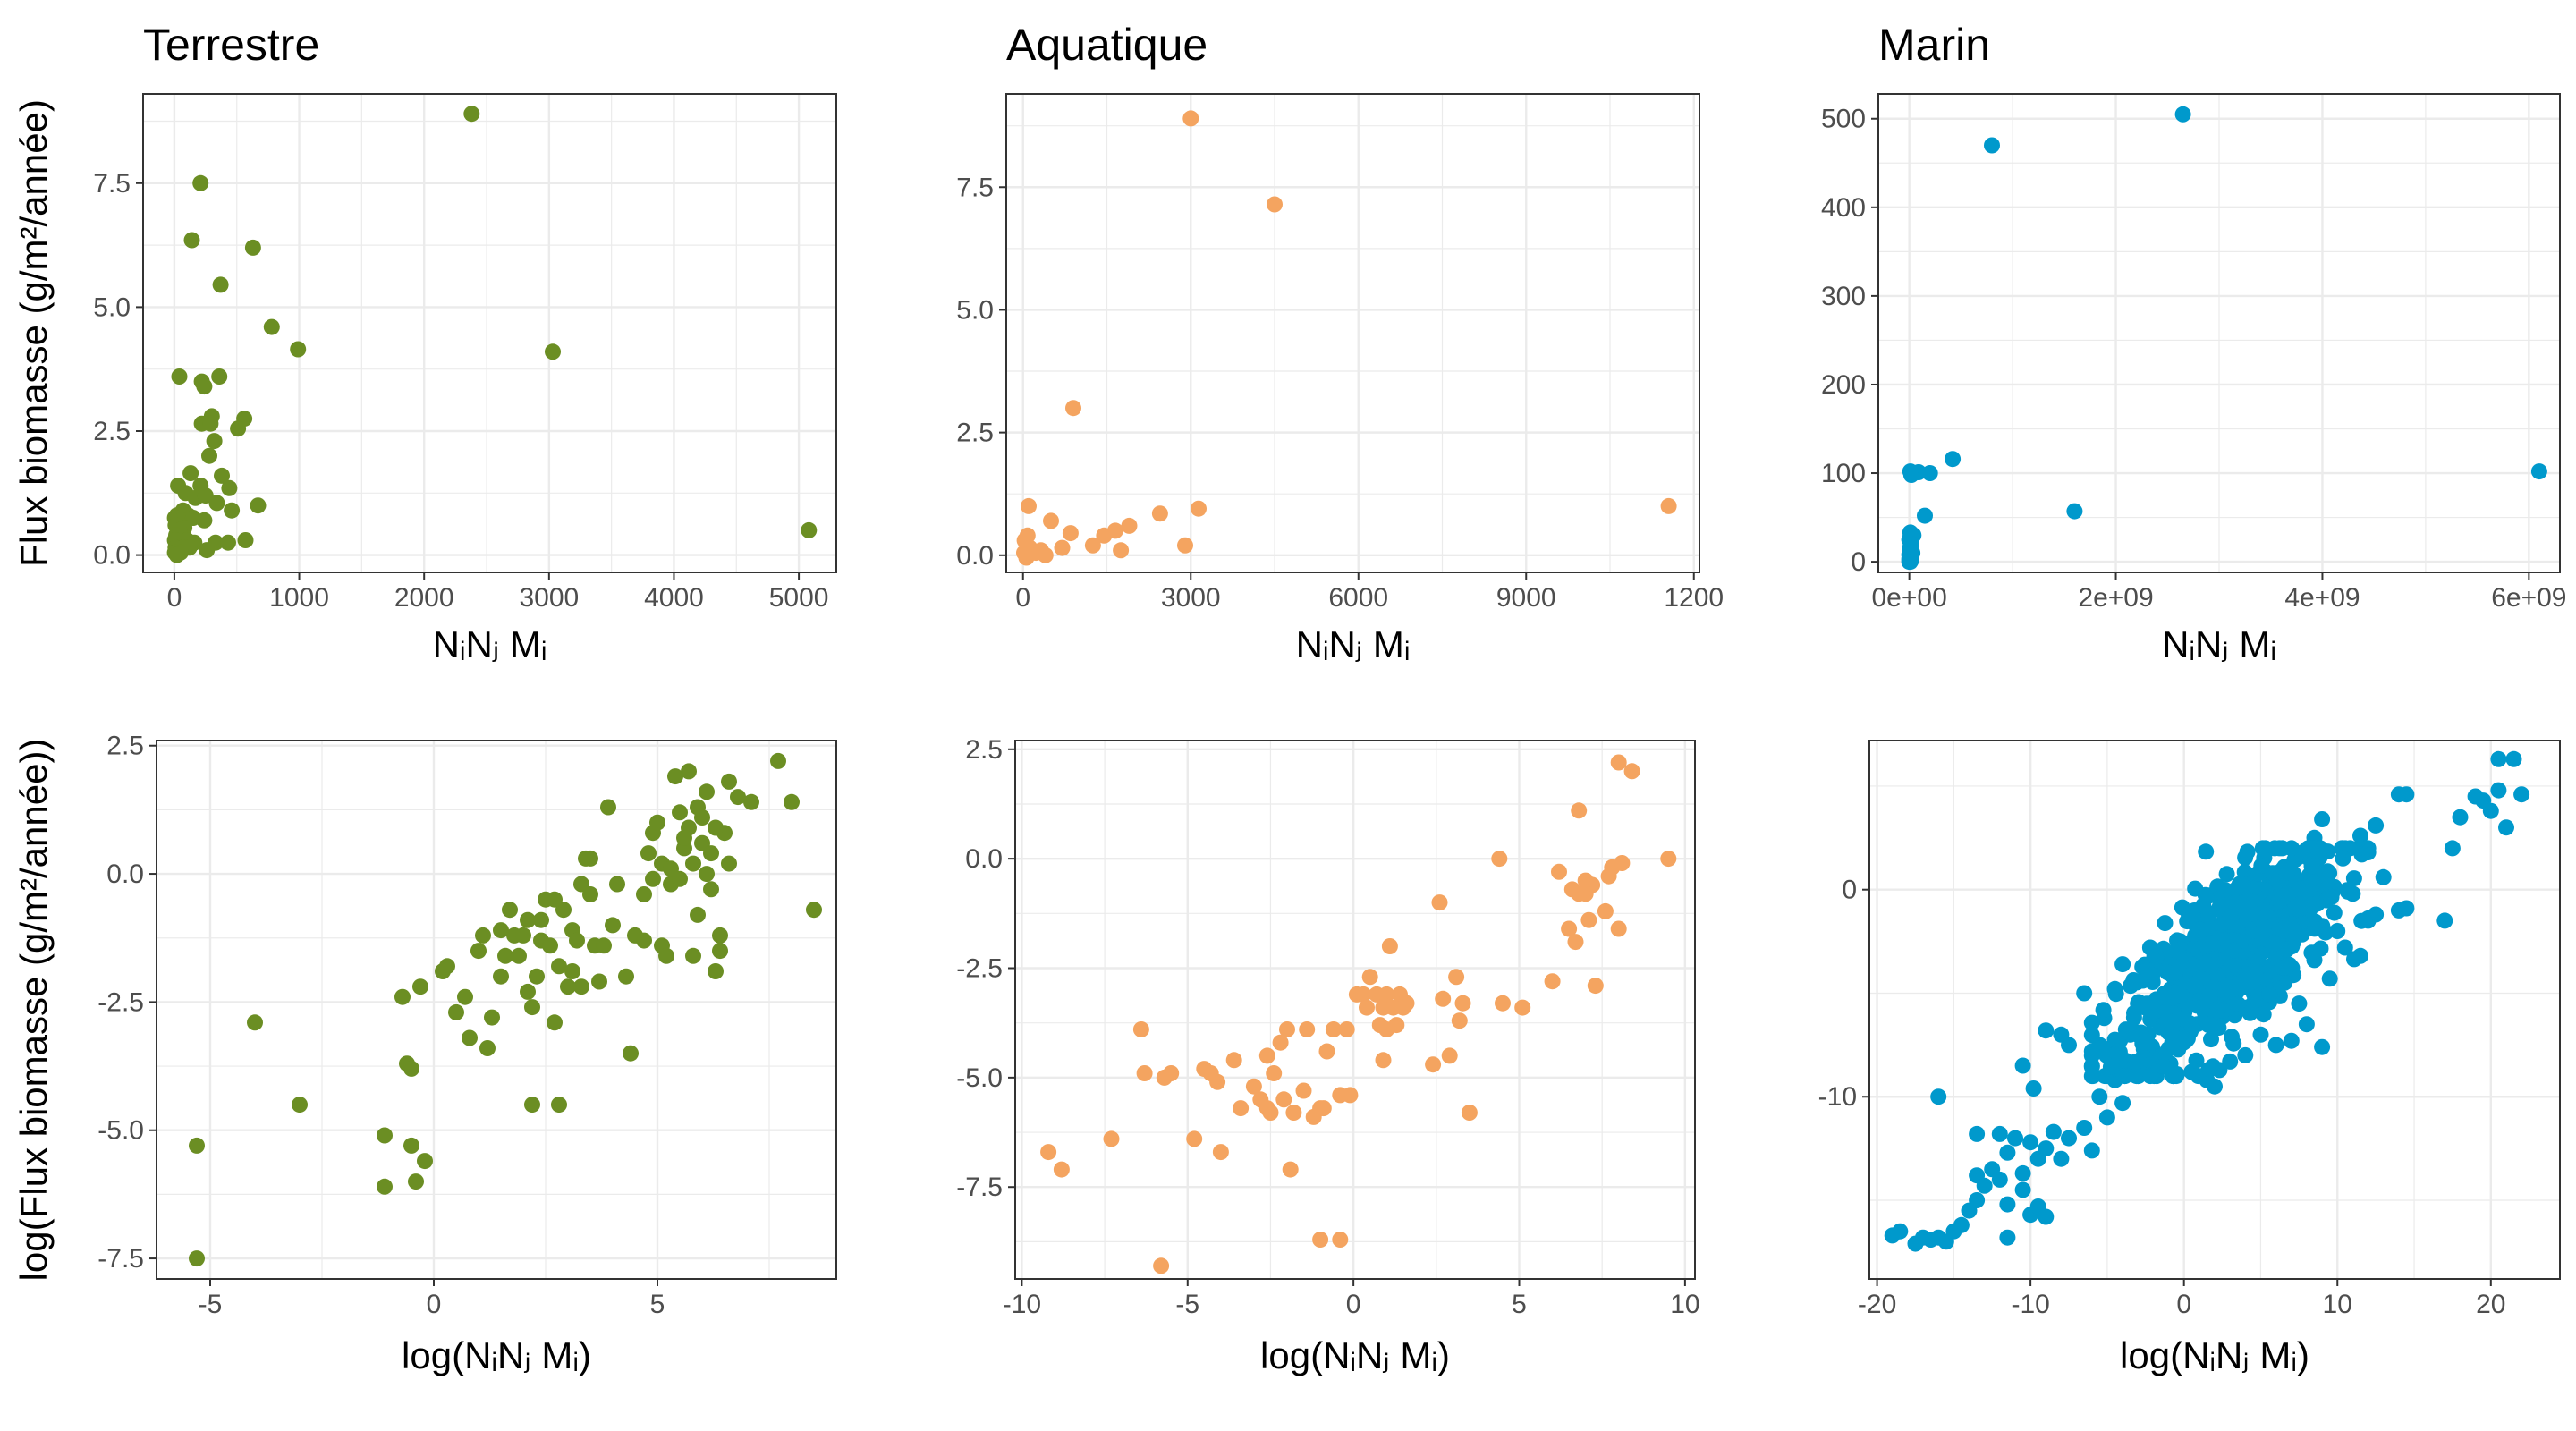 This screenshot has width=2576, height=1431. I want to click on x-tick-label: 0, so click(434, 1305).